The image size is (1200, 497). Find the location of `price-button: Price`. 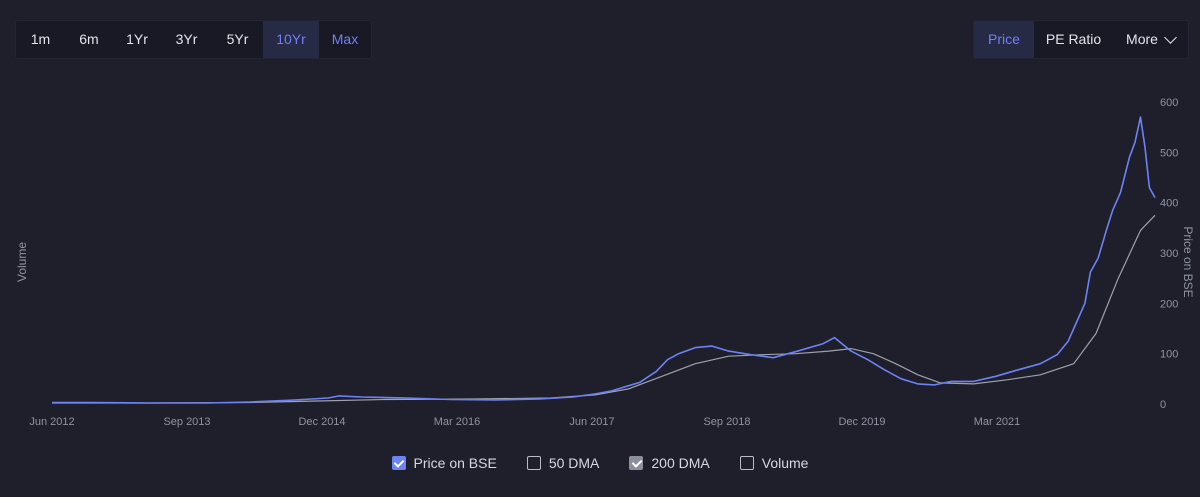

price-button: Price is located at coordinates (1004, 39).